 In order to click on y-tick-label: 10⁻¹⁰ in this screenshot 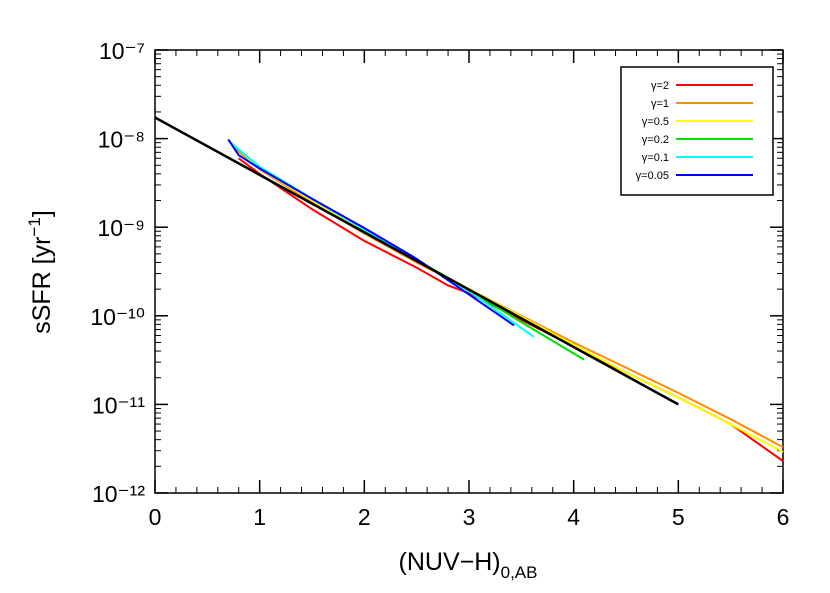, I will do `click(117, 317)`.